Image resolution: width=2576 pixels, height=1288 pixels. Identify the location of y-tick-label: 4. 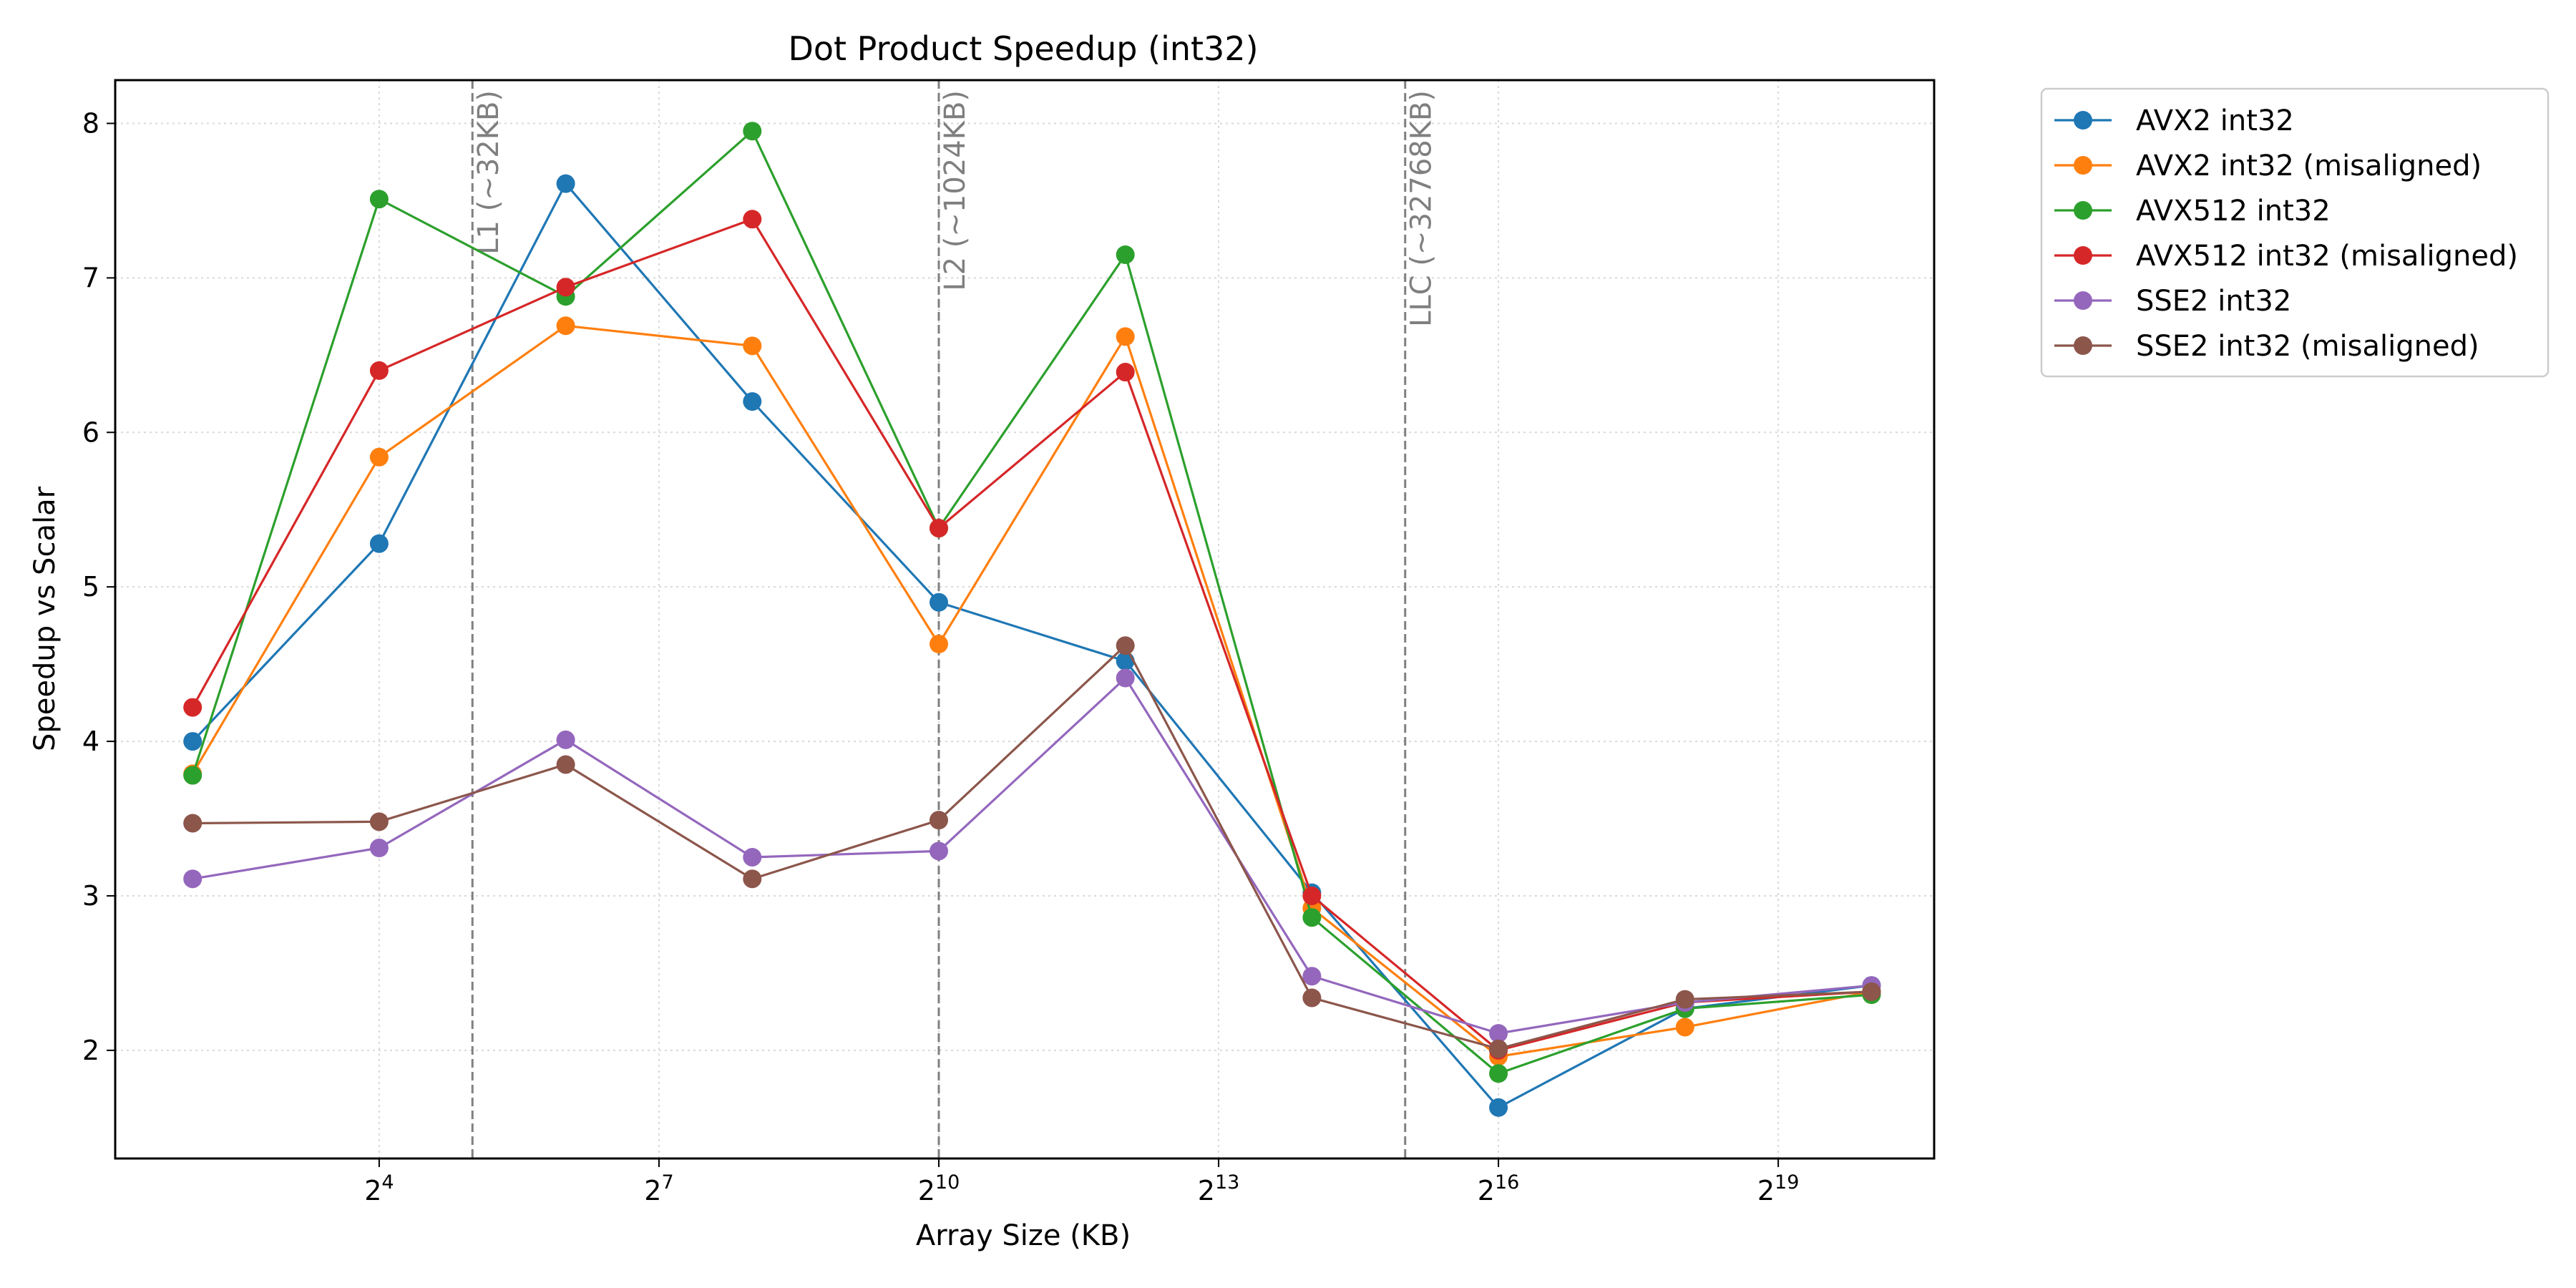
(90, 741).